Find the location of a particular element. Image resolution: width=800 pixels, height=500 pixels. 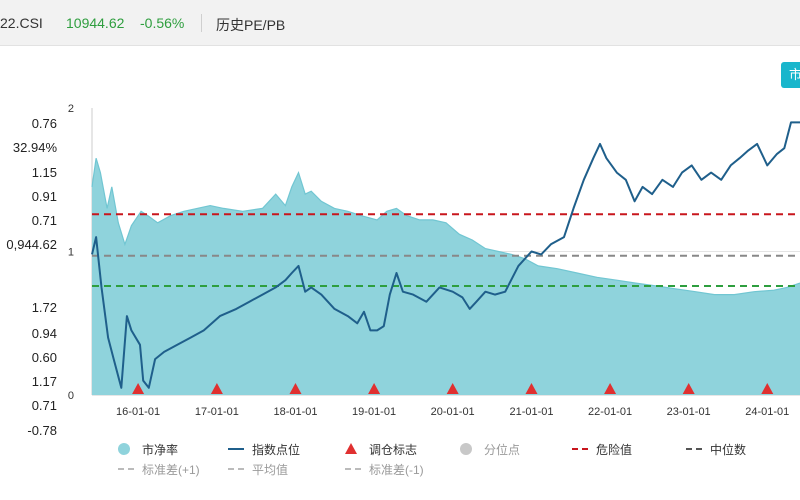

stat-value: 32.94% is located at coordinates (34, 147).